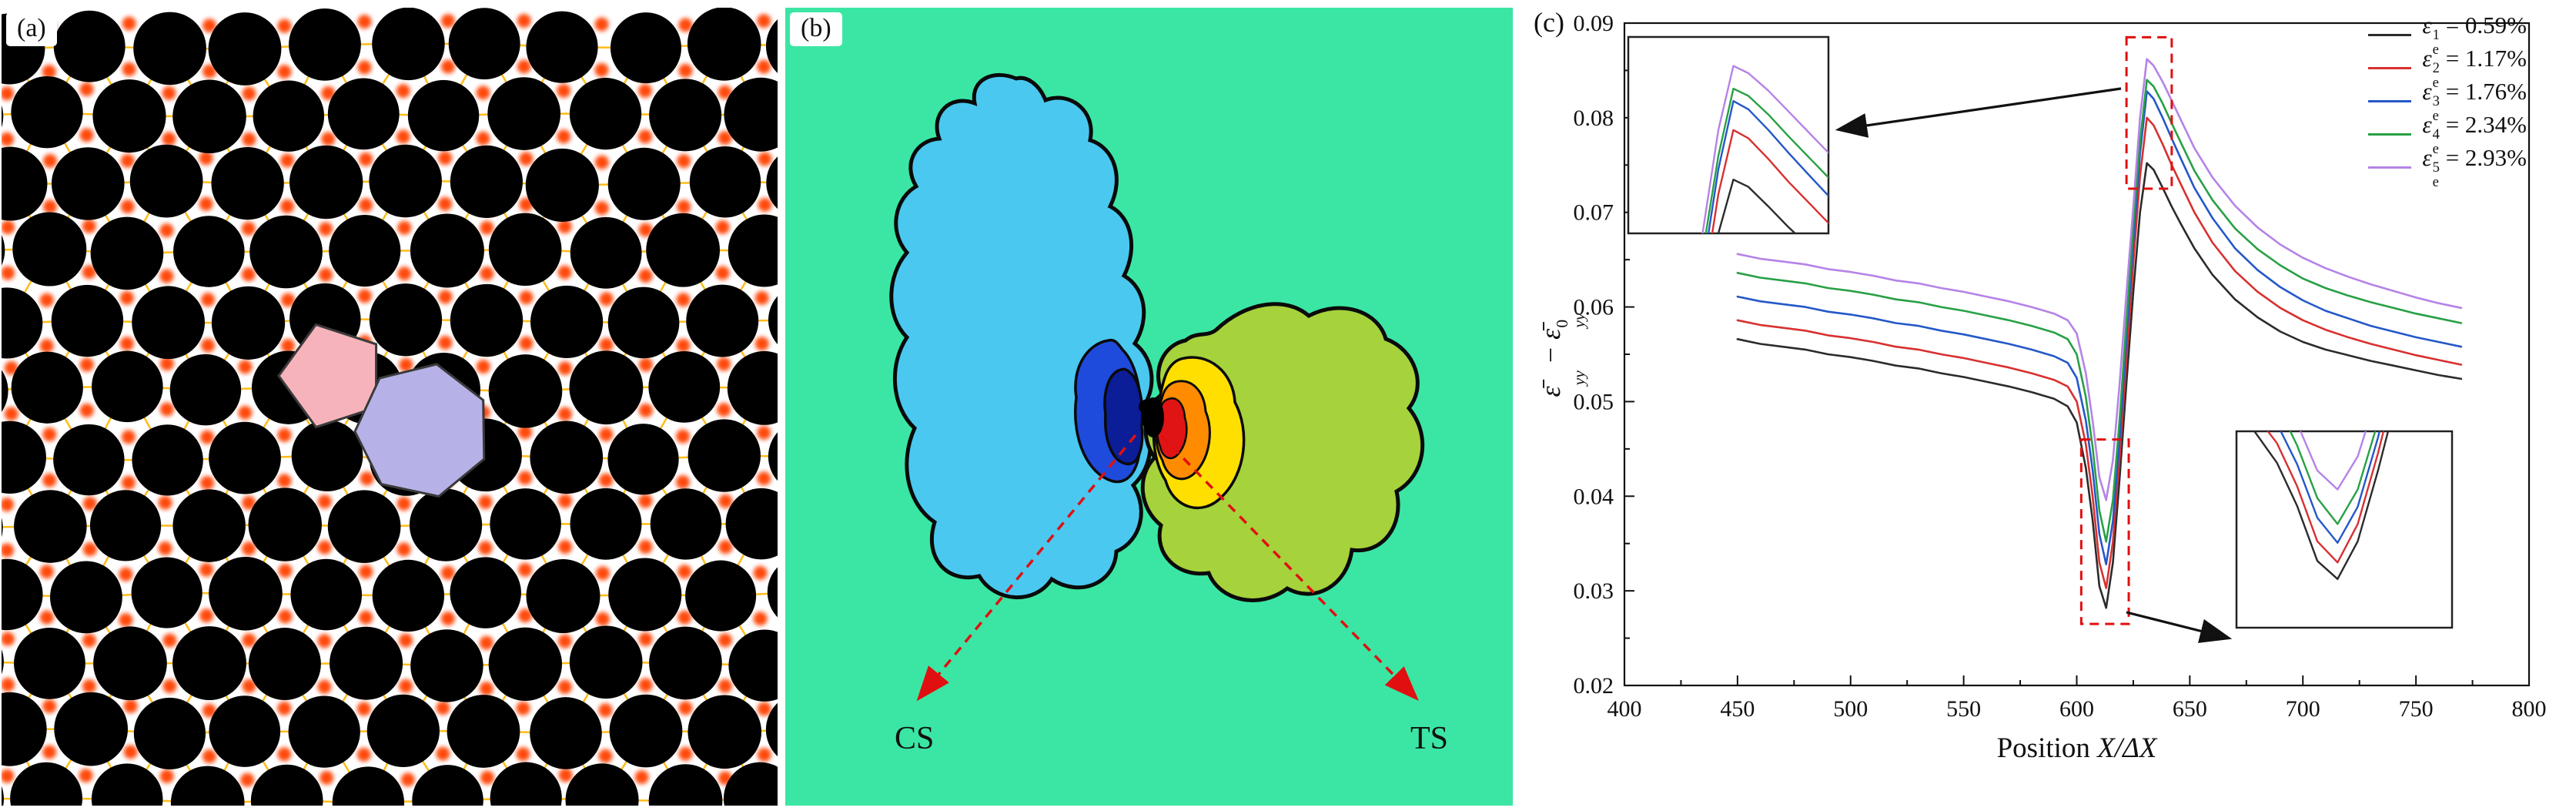 Image resolution: width=2576 pixels, height=811 pixels. I want to click on svg-text: 0.07, so click(1594, 213).